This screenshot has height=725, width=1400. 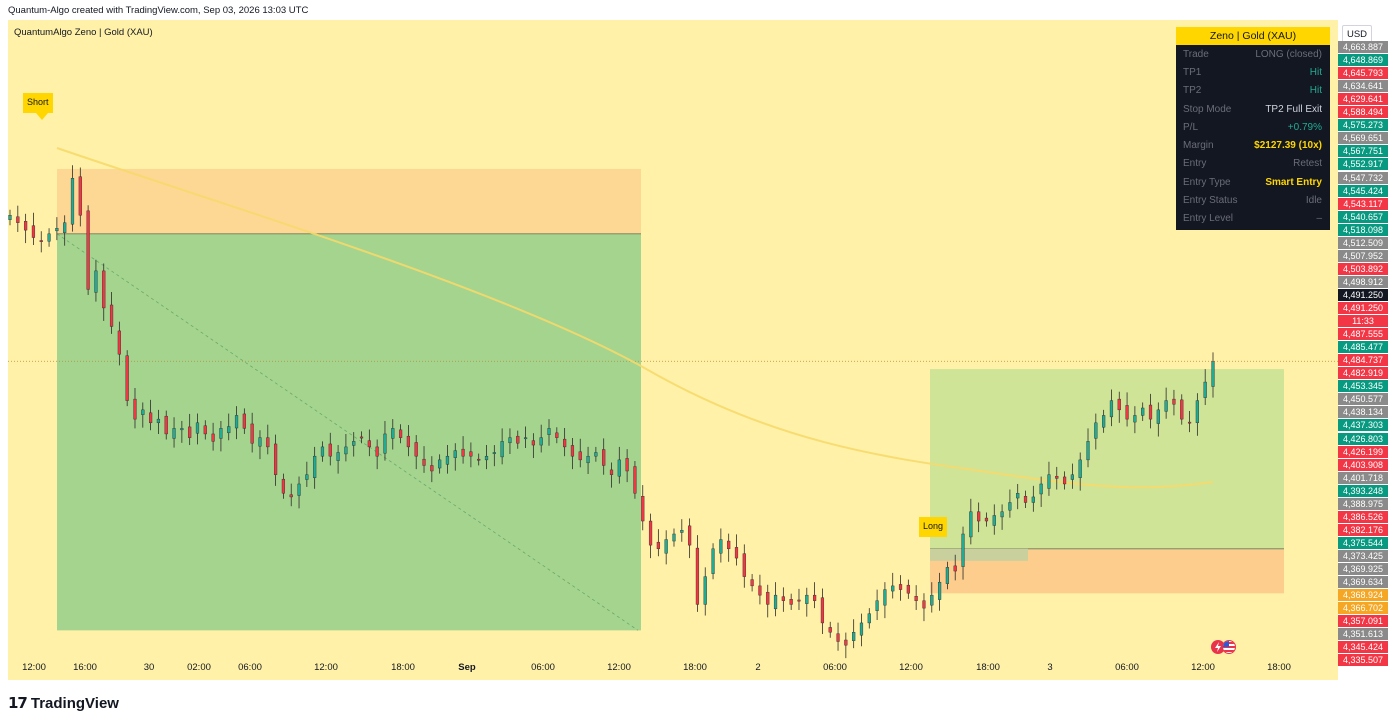 I want to click on panel-row-label: TP2, so click(x=1192, y=91).